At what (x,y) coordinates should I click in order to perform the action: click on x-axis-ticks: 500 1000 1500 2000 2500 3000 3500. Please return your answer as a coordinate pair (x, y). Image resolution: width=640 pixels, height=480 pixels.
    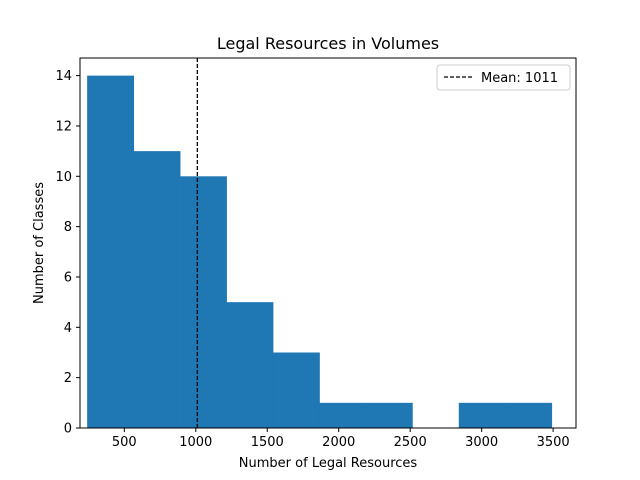
    Looking at the image, I should click on (341, 439).